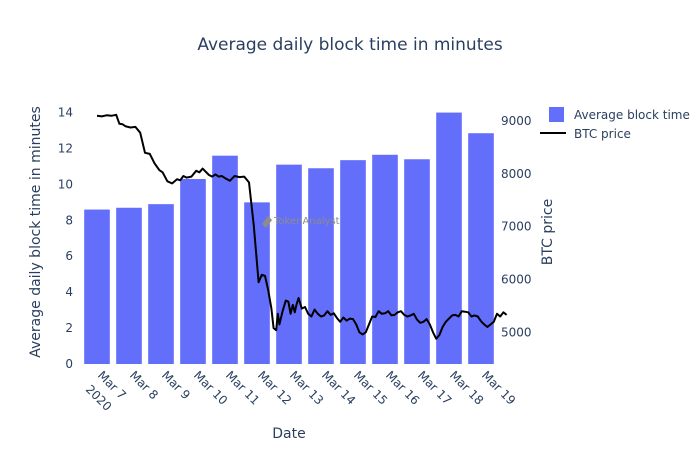 The width and height of the screenshot is (700, 450). Describe the element at coordinates (516, 332) in the screenshot. I see `y2-tick-label: 5000` at that location.